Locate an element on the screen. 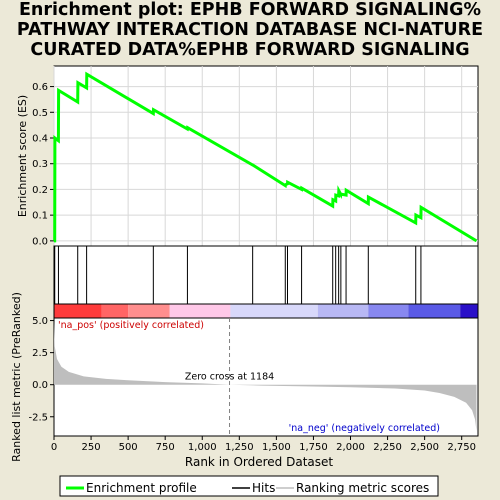 This screenshot has height=500, width=500. hits-frame is located at coordinates (266, 275).